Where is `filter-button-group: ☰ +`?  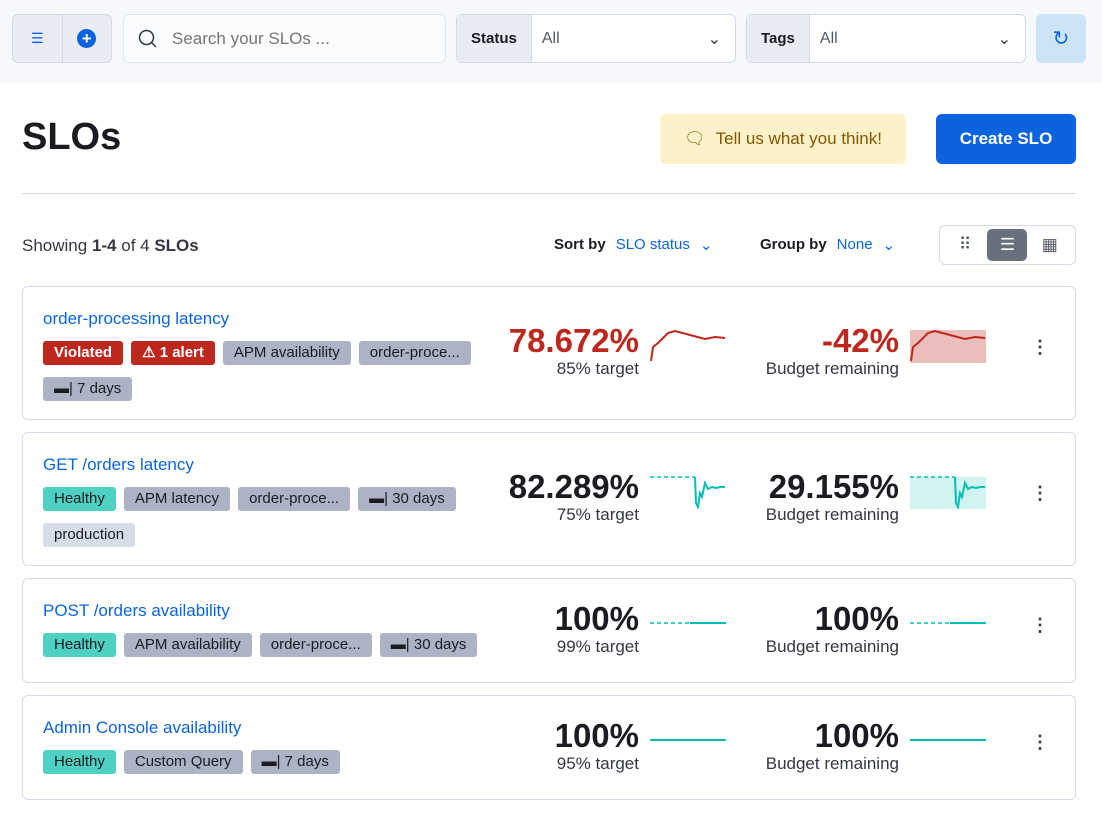 filter-button-group: ☰ + is located at coordinates (62, 38).